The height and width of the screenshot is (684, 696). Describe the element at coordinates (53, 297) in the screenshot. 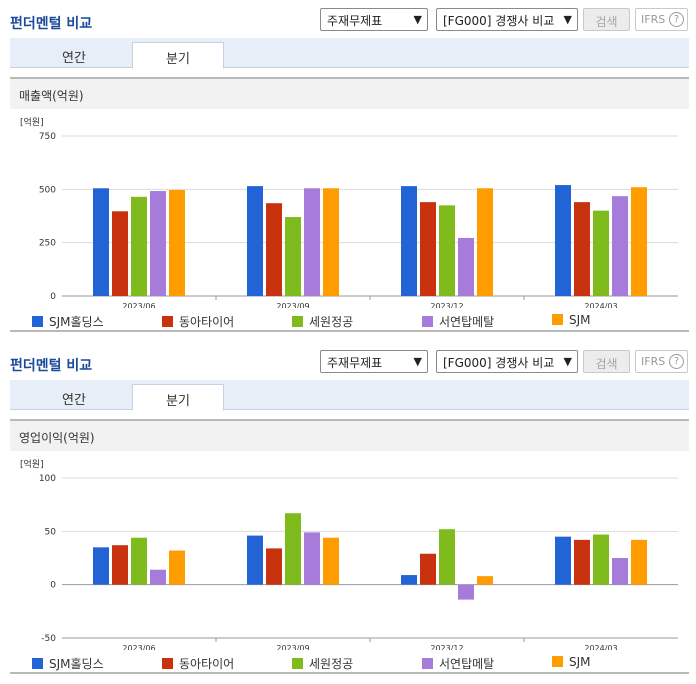

I see `y-tick-label: 0` at that location.